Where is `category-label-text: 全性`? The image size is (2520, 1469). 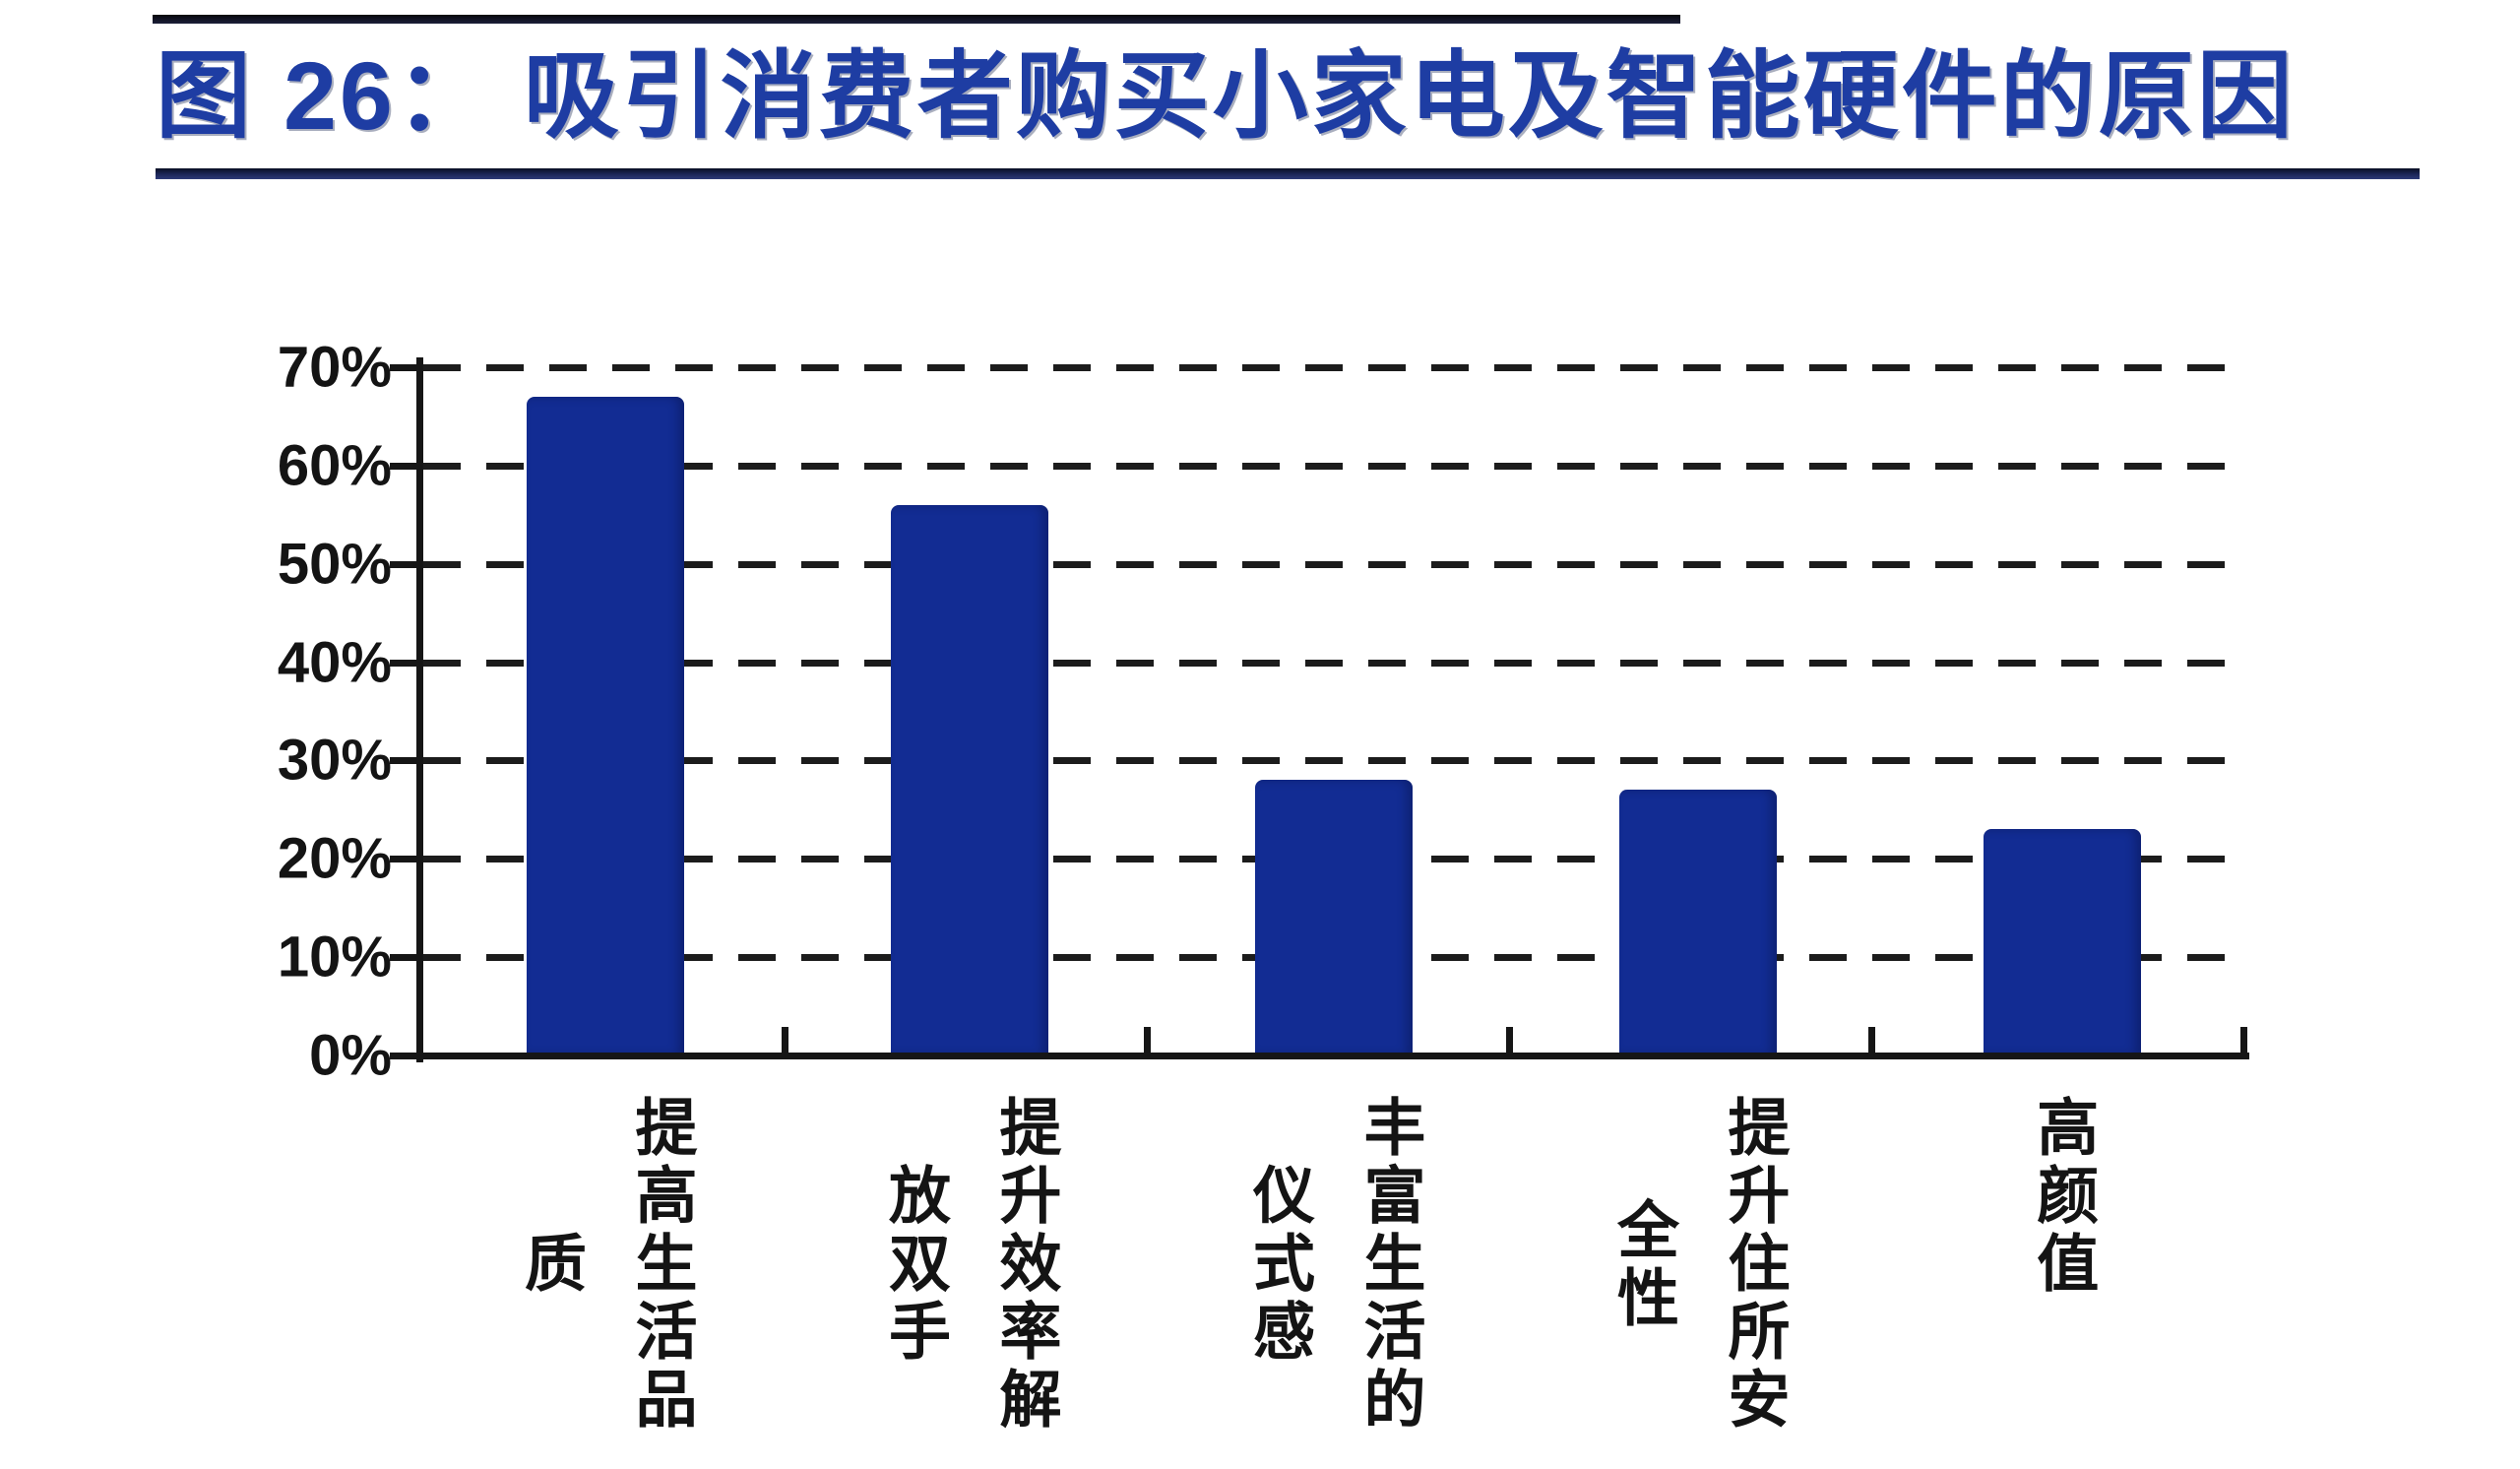
category-label-text: 全性 is located at coordinates (1642, 1265).